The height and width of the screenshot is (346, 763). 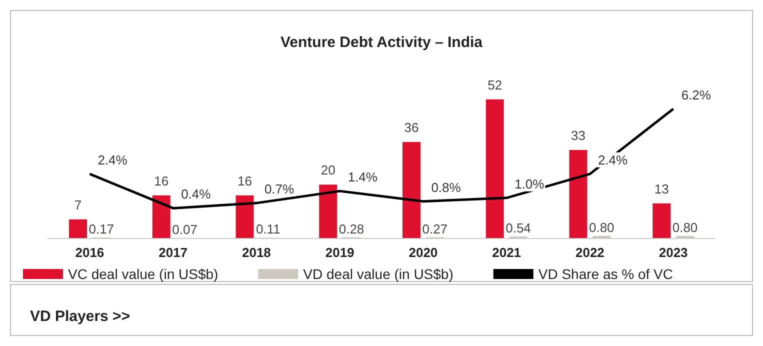 I want to click on data-label: 13, so click(x=661, y=188).